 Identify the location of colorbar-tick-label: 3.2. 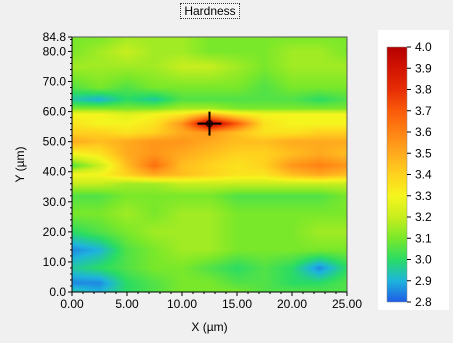
(423, 217).